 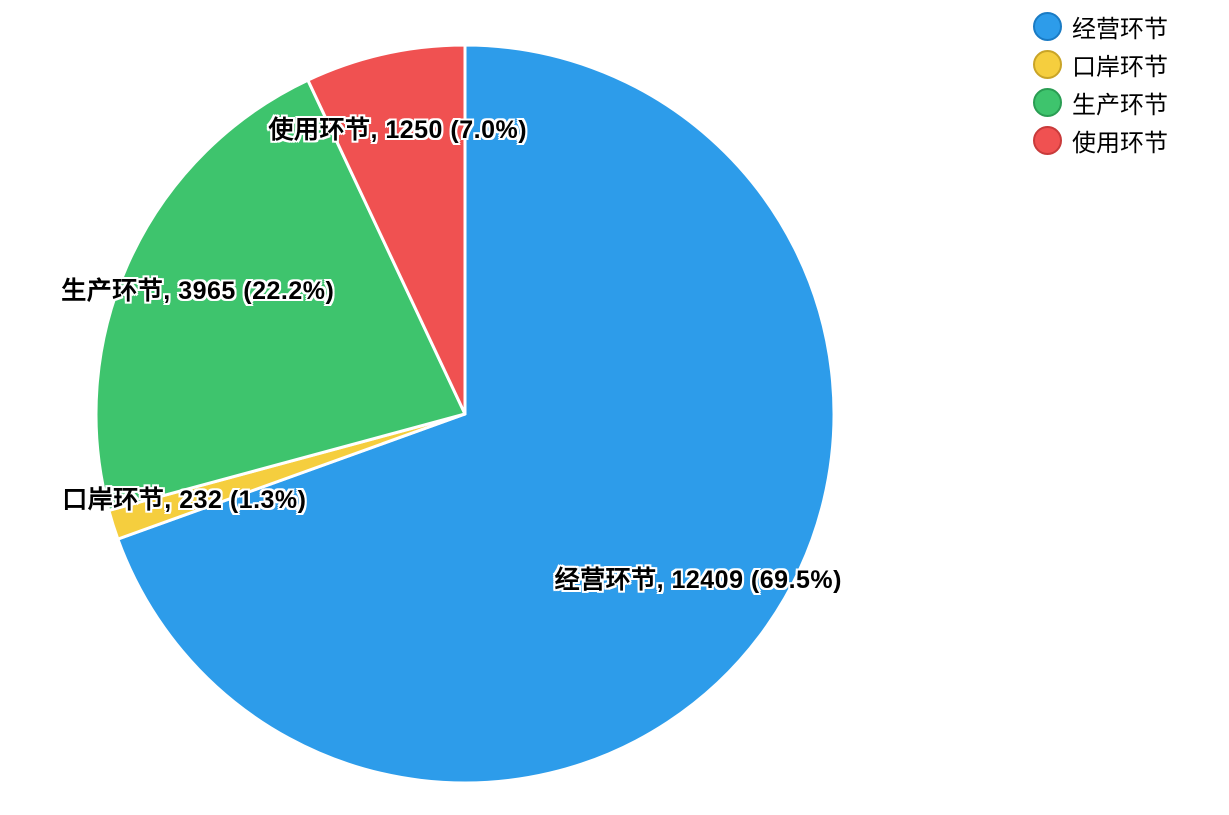 I want to click on legend-item-0: 经营环节, so click(x=1100, y=27).